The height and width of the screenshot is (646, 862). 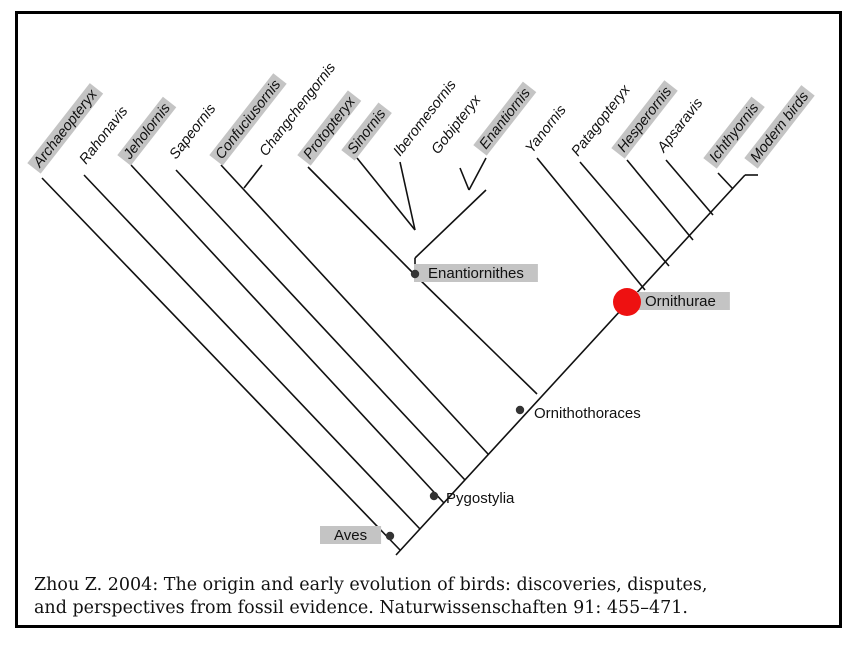 What do you see at coordinates (354, 309) in the screenshot?
I see `branch-confuciusornis` at bounding box center [354, 309].